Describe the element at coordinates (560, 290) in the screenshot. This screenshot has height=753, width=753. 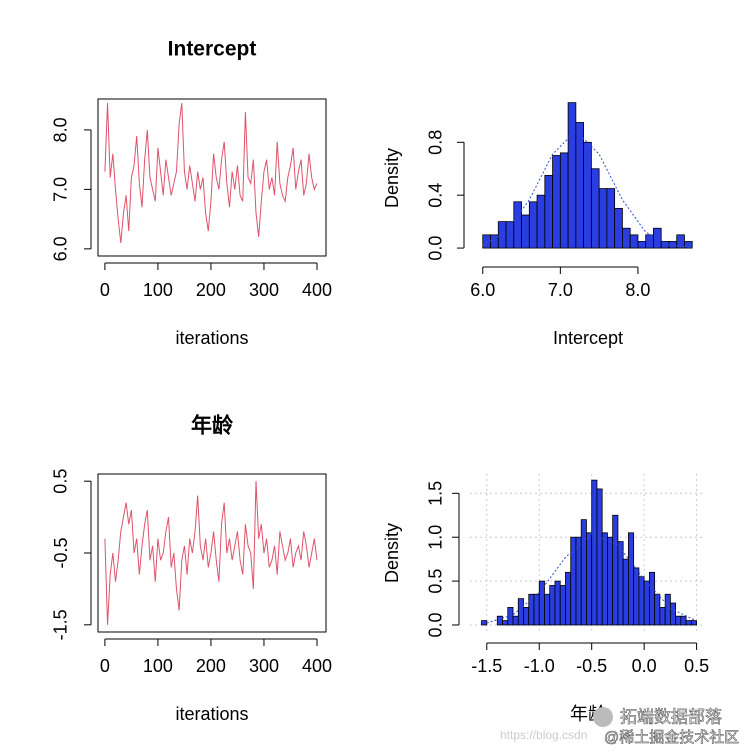
I see `x-tick-label: 7.0` at that location.